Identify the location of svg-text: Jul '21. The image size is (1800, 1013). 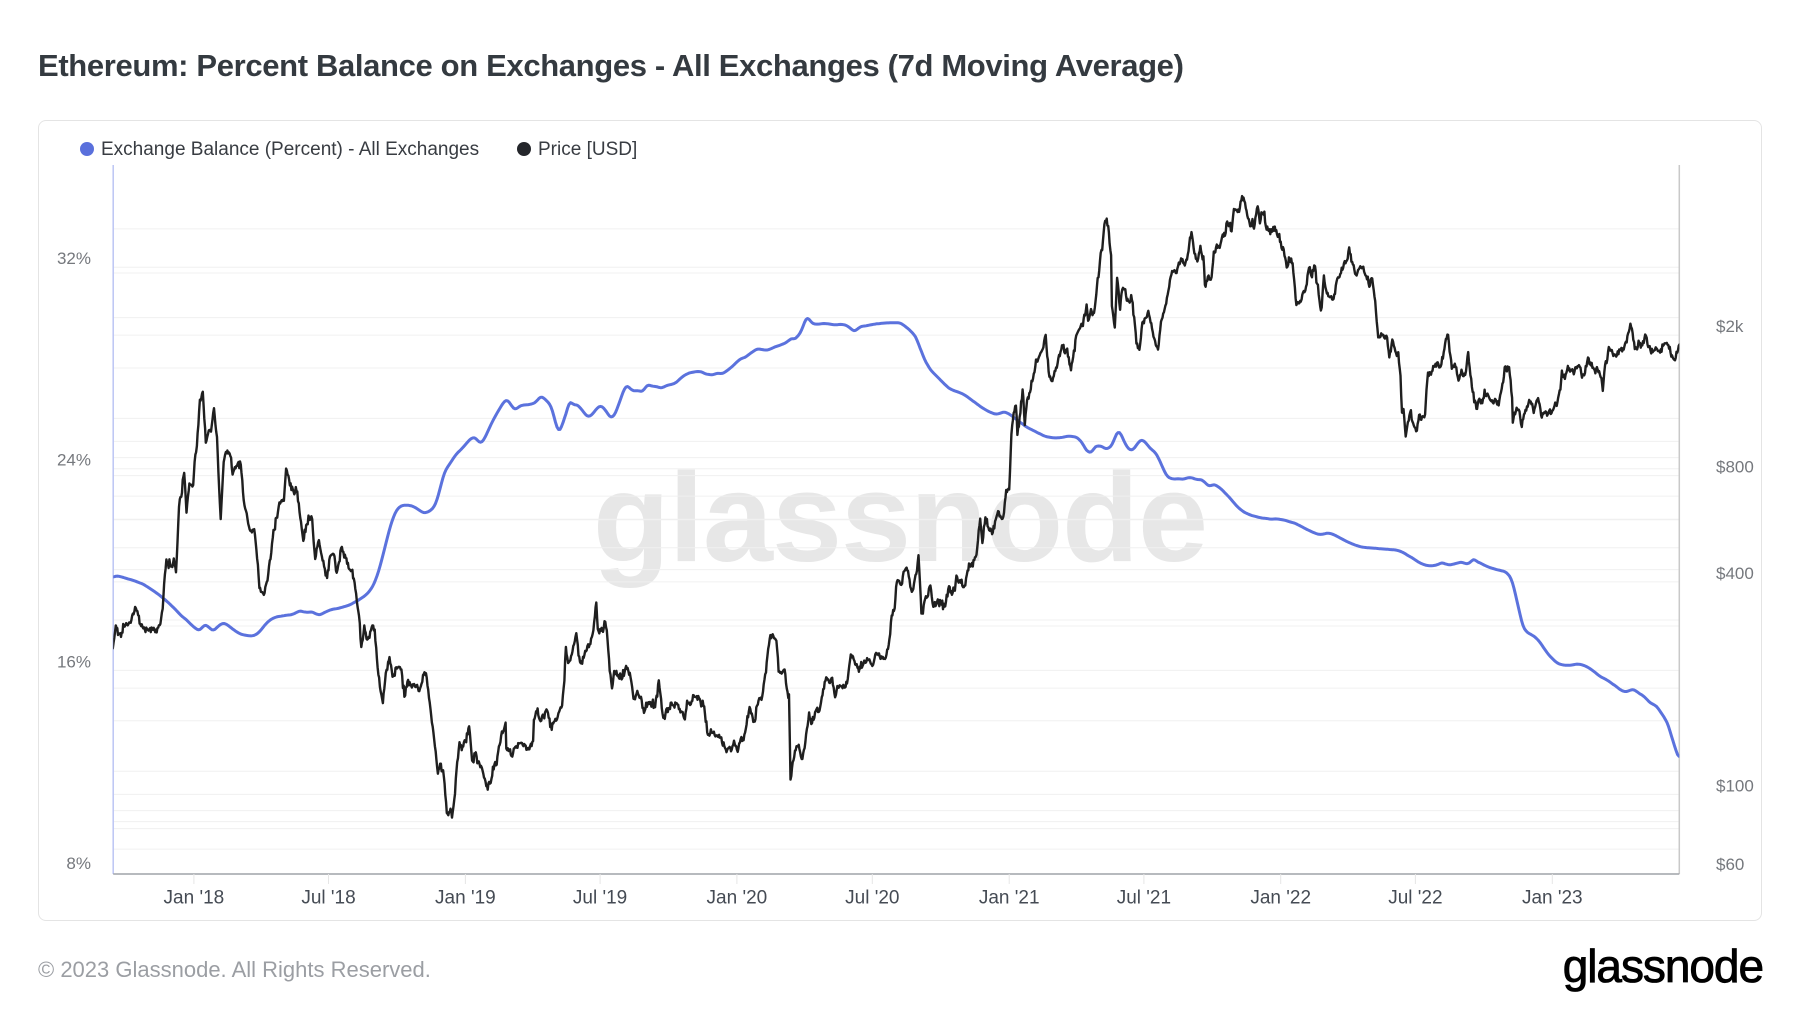
(1144, 898).